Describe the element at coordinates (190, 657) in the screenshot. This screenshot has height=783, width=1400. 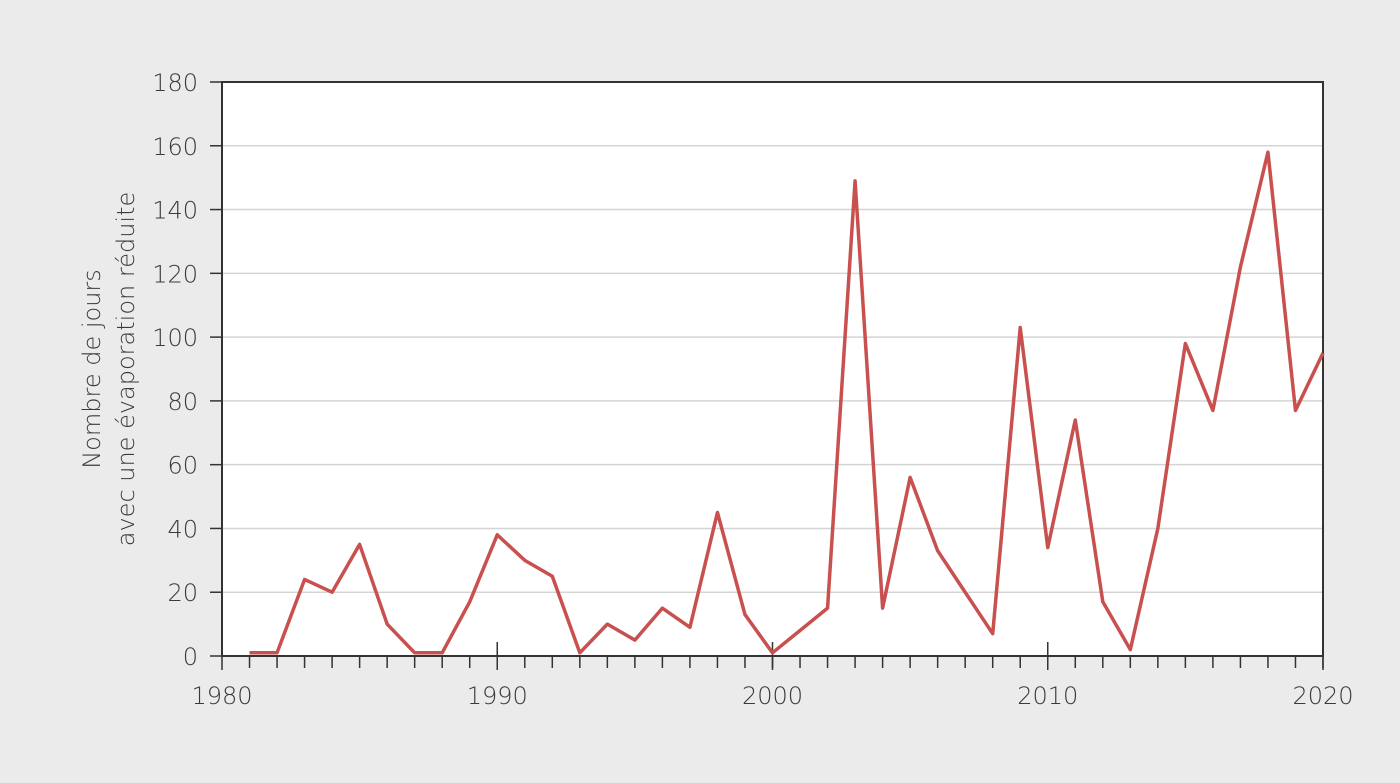
I see `y-tick-label: 0` at that location.